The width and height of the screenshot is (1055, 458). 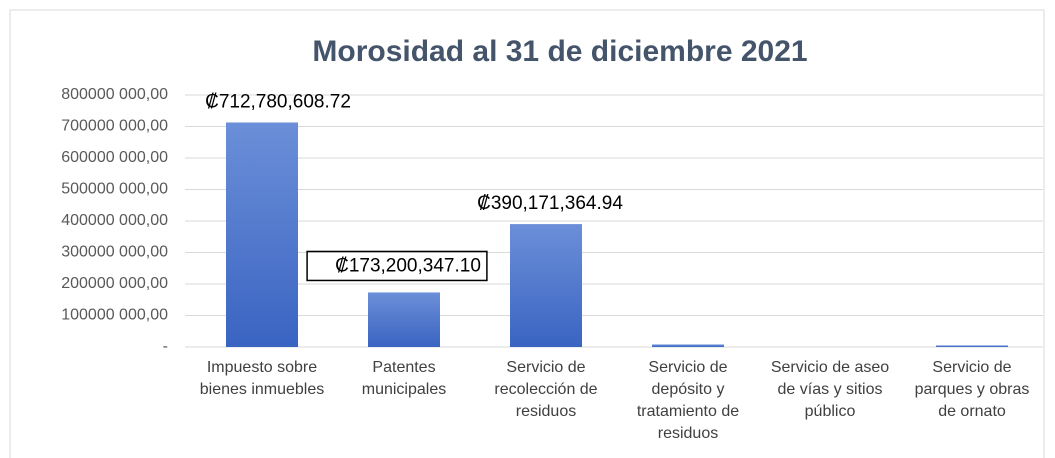 What do you see at coordinates (546, 389) in the screenshot?
I see `x-tick-label: Servicio de recolección de residuos` at bounding box center [546, 389].